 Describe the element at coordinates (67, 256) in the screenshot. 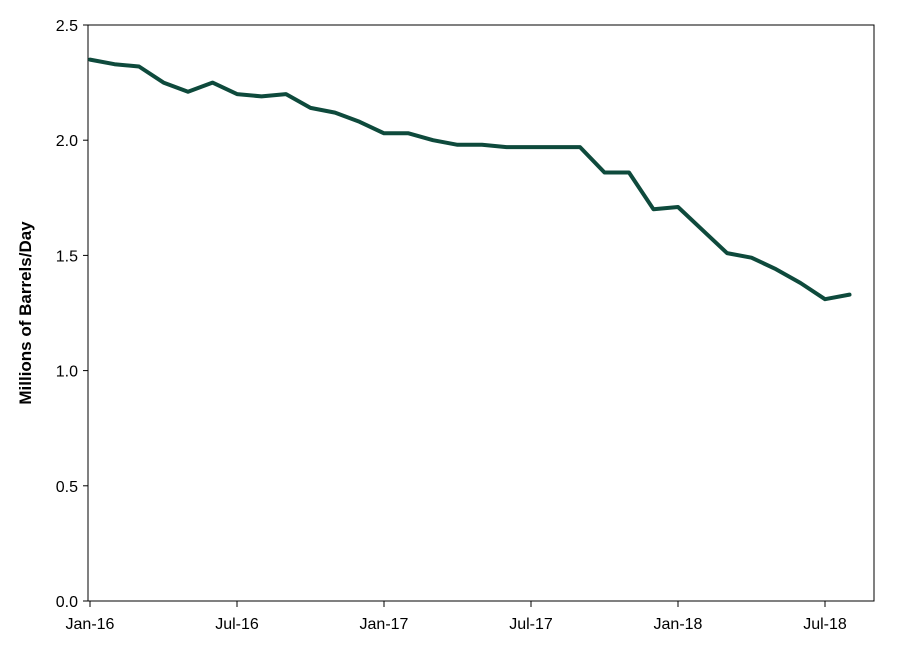

I see `y-tick-label: 1.5` at that location.